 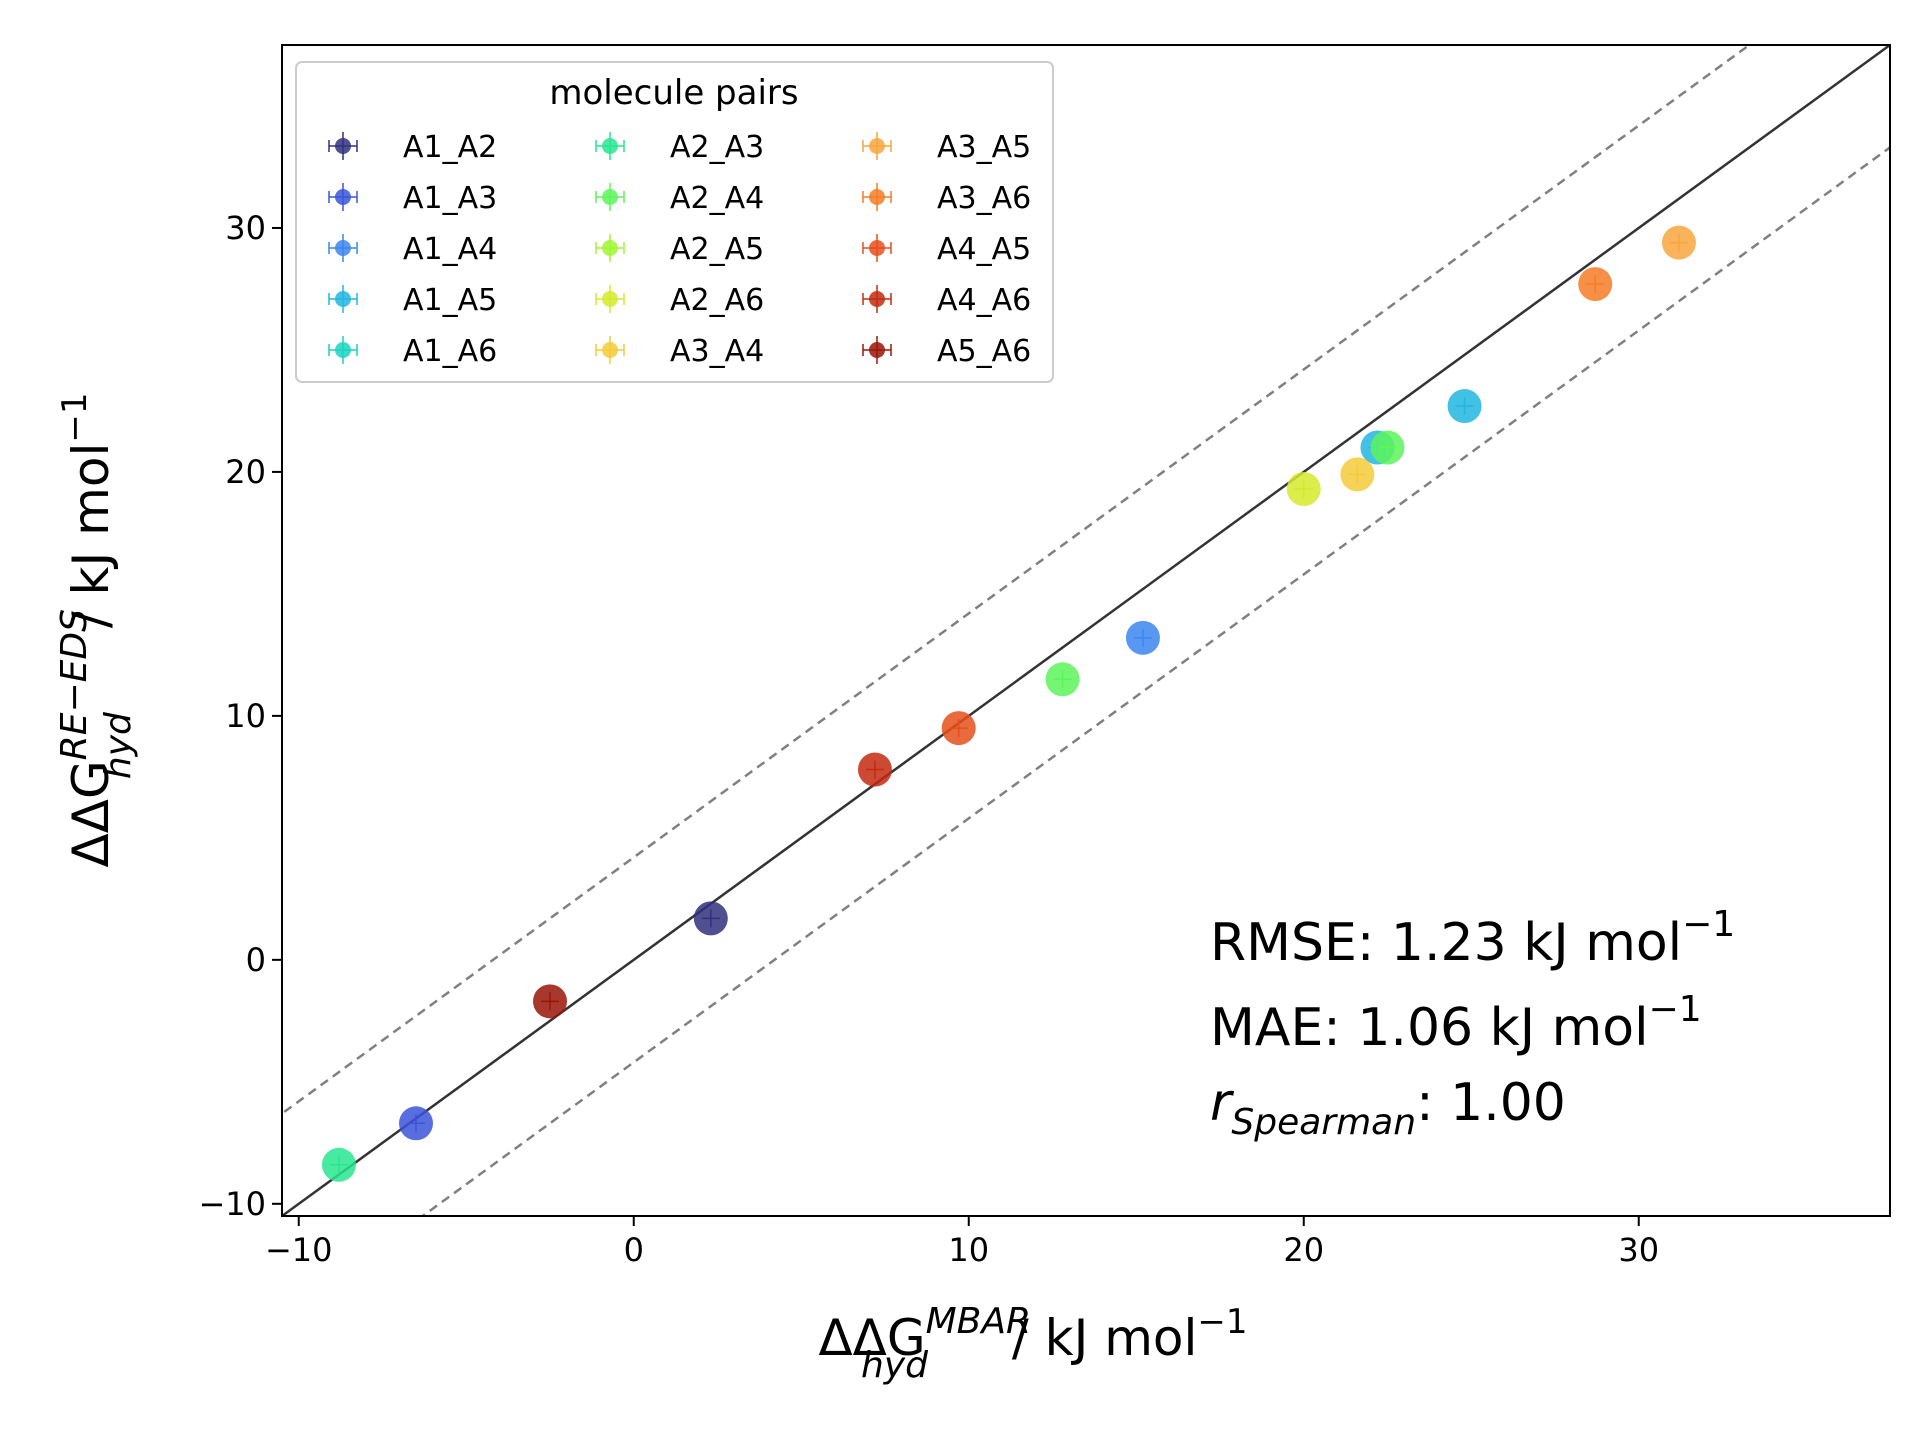 I want to click on rmse-exp: −1, so click(x=1708, y=924).